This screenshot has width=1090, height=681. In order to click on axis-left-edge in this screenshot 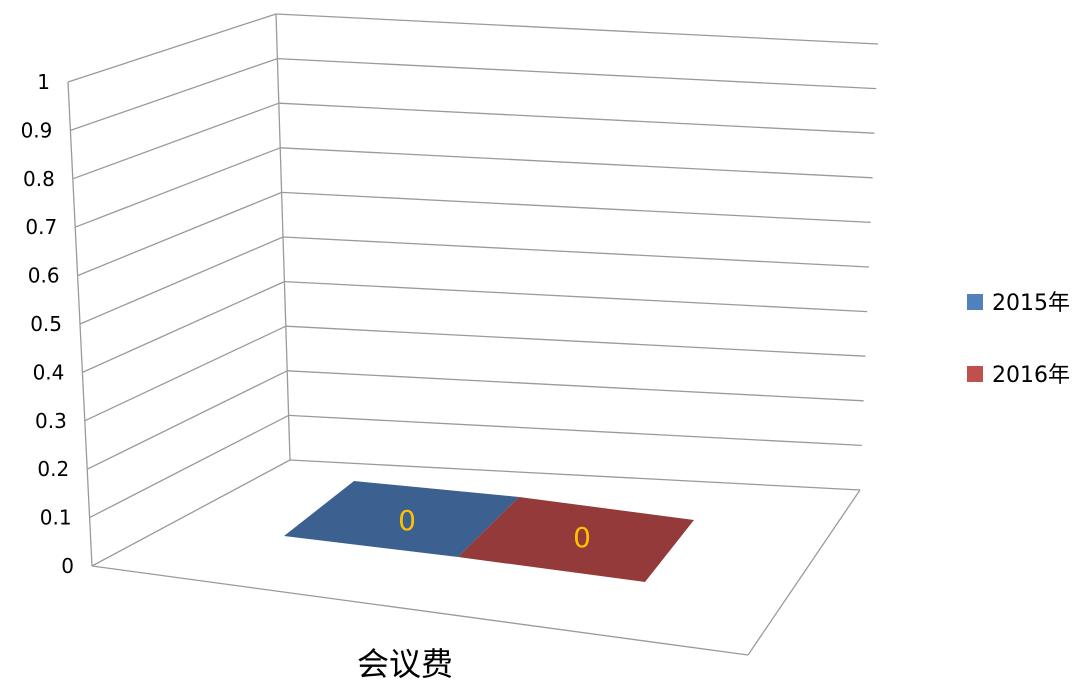, I will do `click(80, 324)`.